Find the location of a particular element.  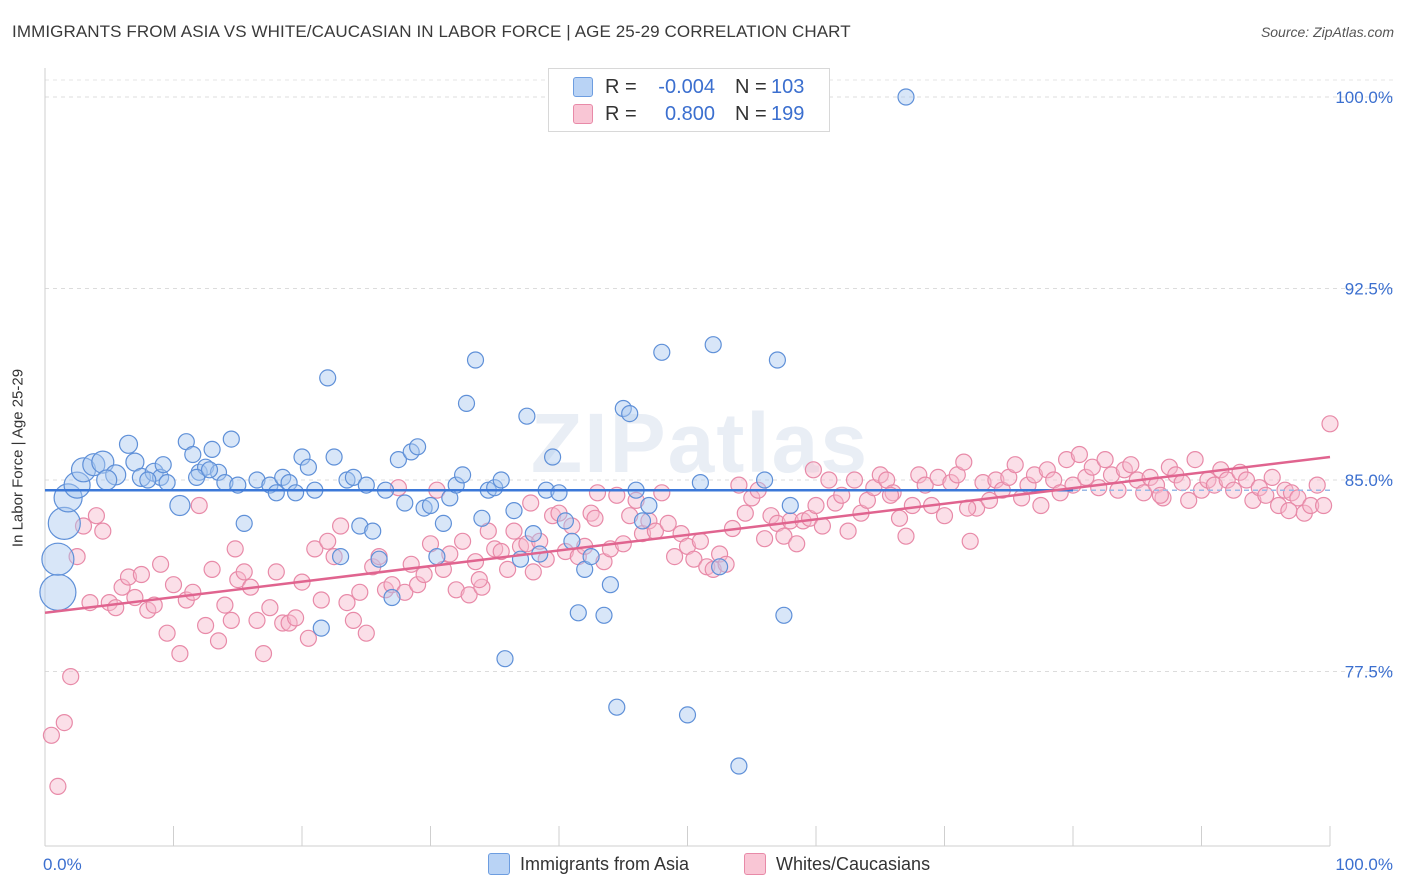

legend-r-value: 0.800 is located at coordinates (689, 113).